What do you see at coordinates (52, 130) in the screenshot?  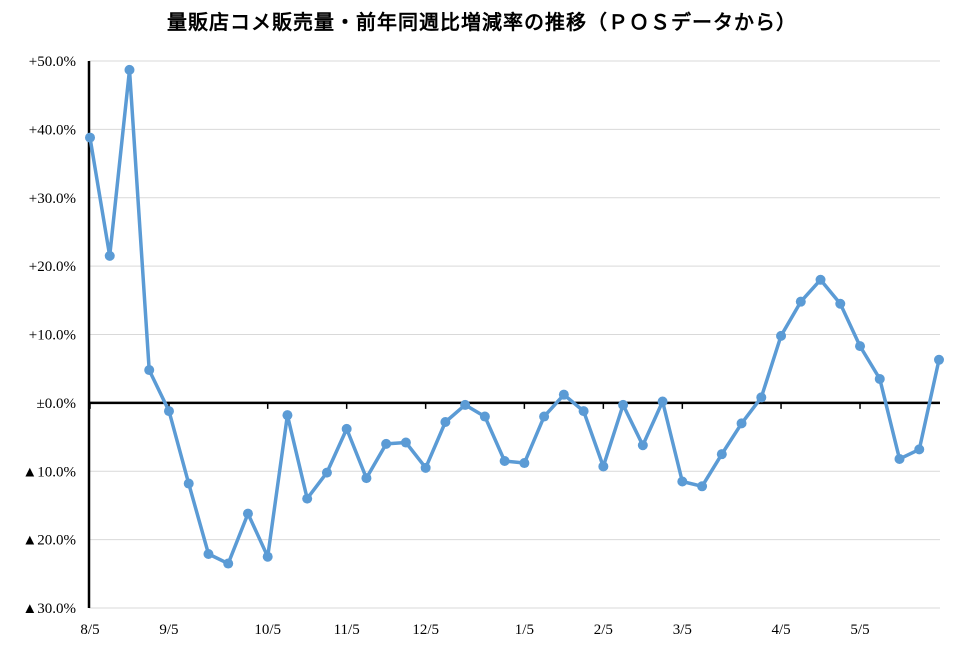 I see `y-tick-label: +40.0%` at bounding box center [52, 130].